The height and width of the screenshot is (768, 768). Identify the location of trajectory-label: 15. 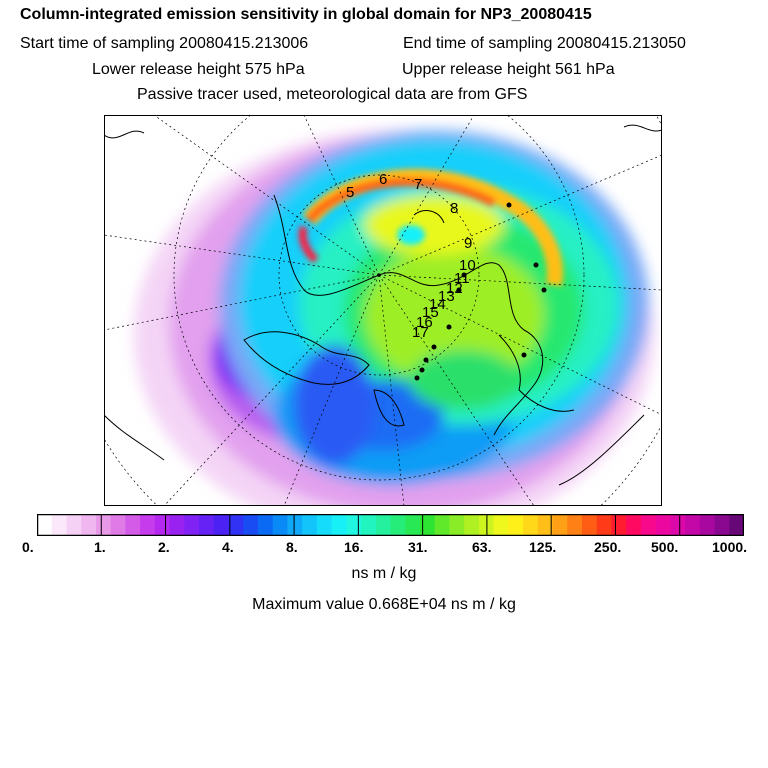
(430, 312).